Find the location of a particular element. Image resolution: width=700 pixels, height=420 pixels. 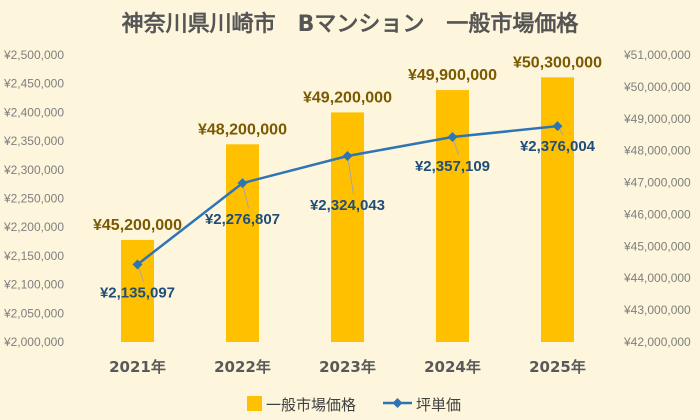

legend-bar-swatch is located at coordinates (254, 403).